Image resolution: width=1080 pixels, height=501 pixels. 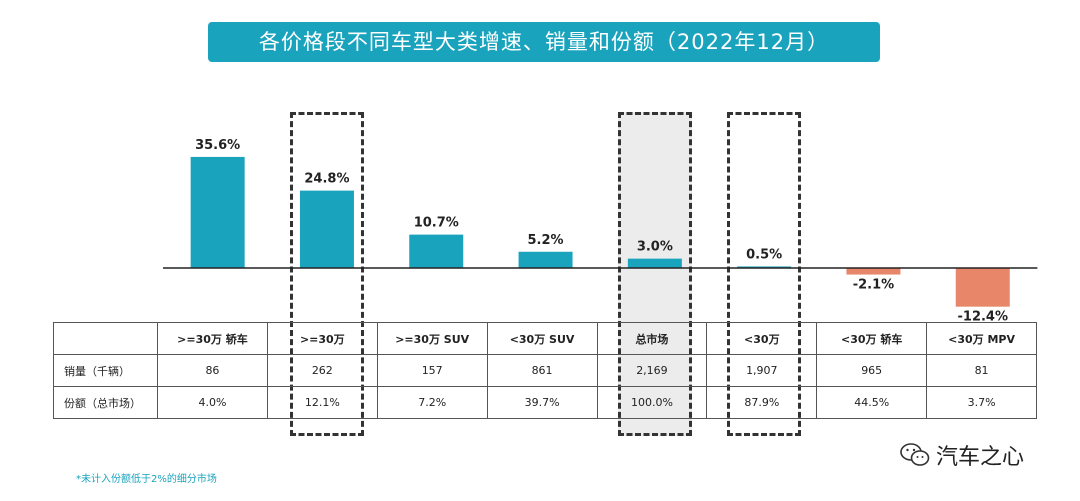 I want to click on data-label: 5.2%, so click(x=546, y=240).